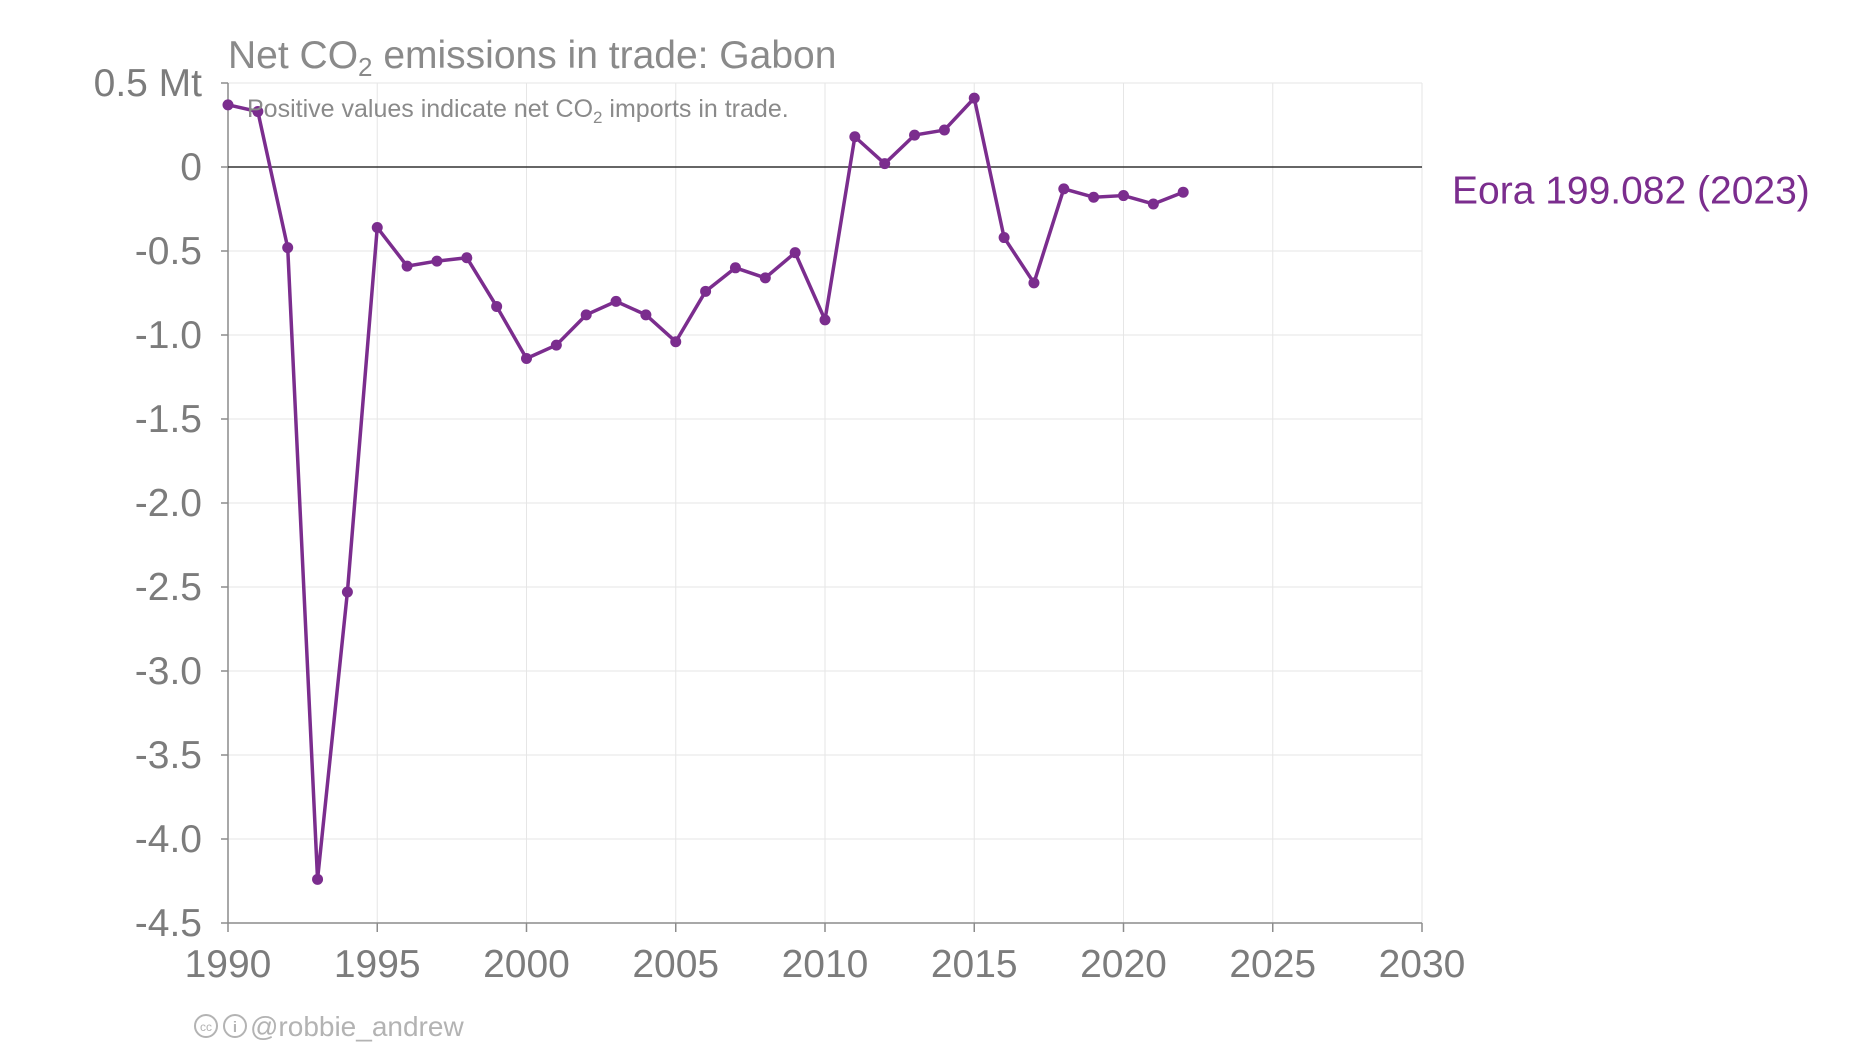  I want to click on y-tick-label: 0, so click(191, 167).